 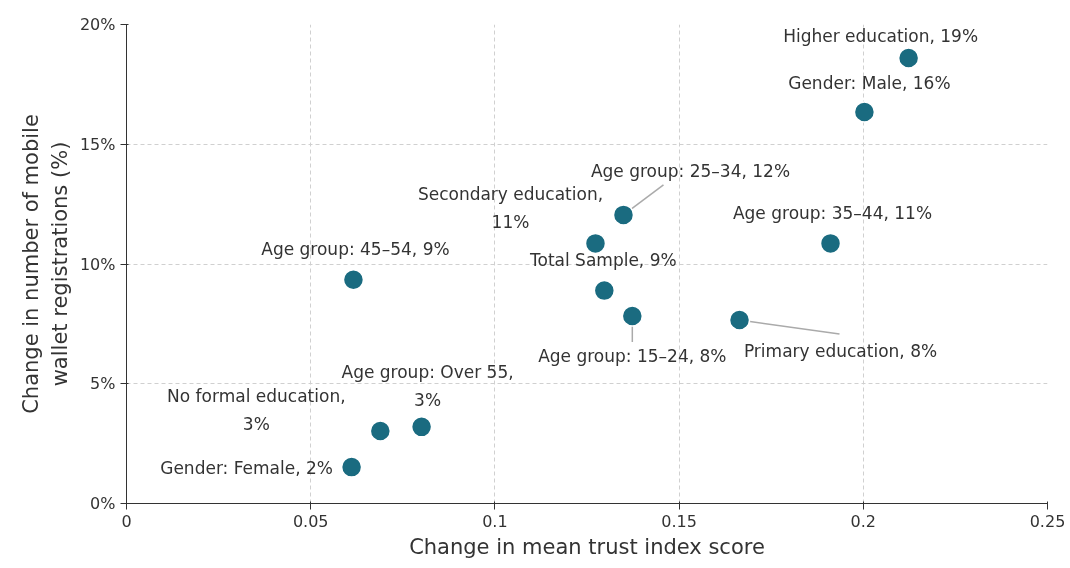 What do you see at coordinates (510, 208) in the screenshot?
I see `annotation: Secondary education, 11%` at bounding box center [510, 208].